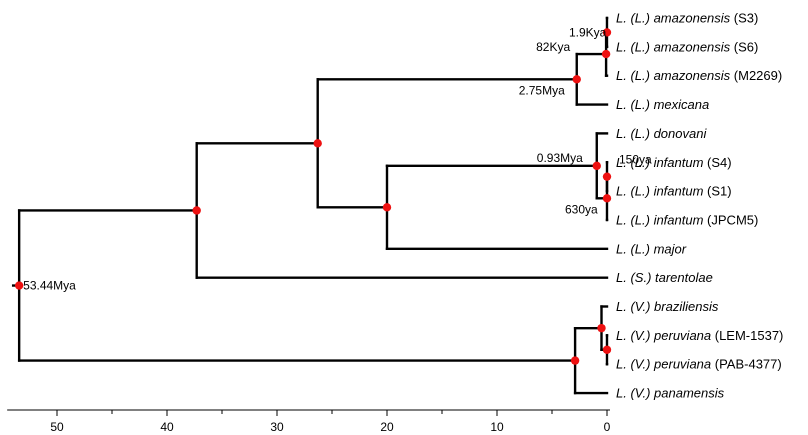 This screenshot has height=435, width=808. Describe the element at coordinates (560, 158) in the screenshot. I see `node-age-label-n_don: 0.93Mya` at that location.